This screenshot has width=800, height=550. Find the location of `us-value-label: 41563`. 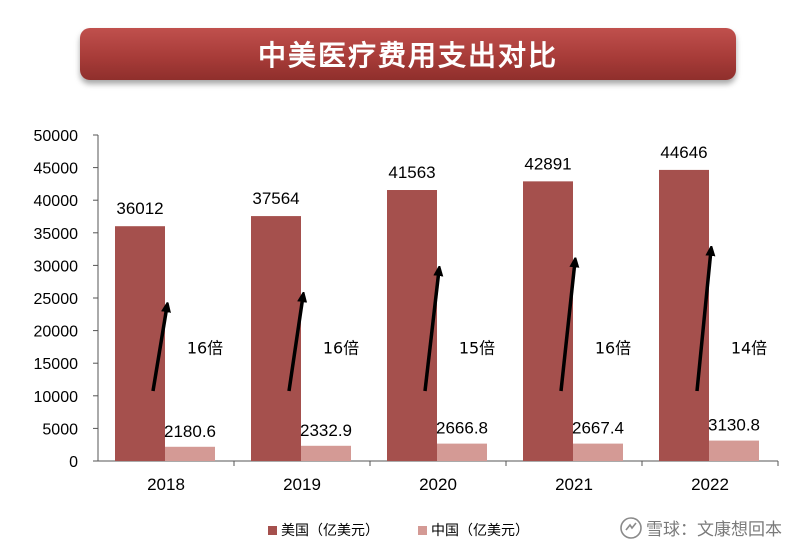

us-value-label: 41563 is located at coordinates (411, 172).